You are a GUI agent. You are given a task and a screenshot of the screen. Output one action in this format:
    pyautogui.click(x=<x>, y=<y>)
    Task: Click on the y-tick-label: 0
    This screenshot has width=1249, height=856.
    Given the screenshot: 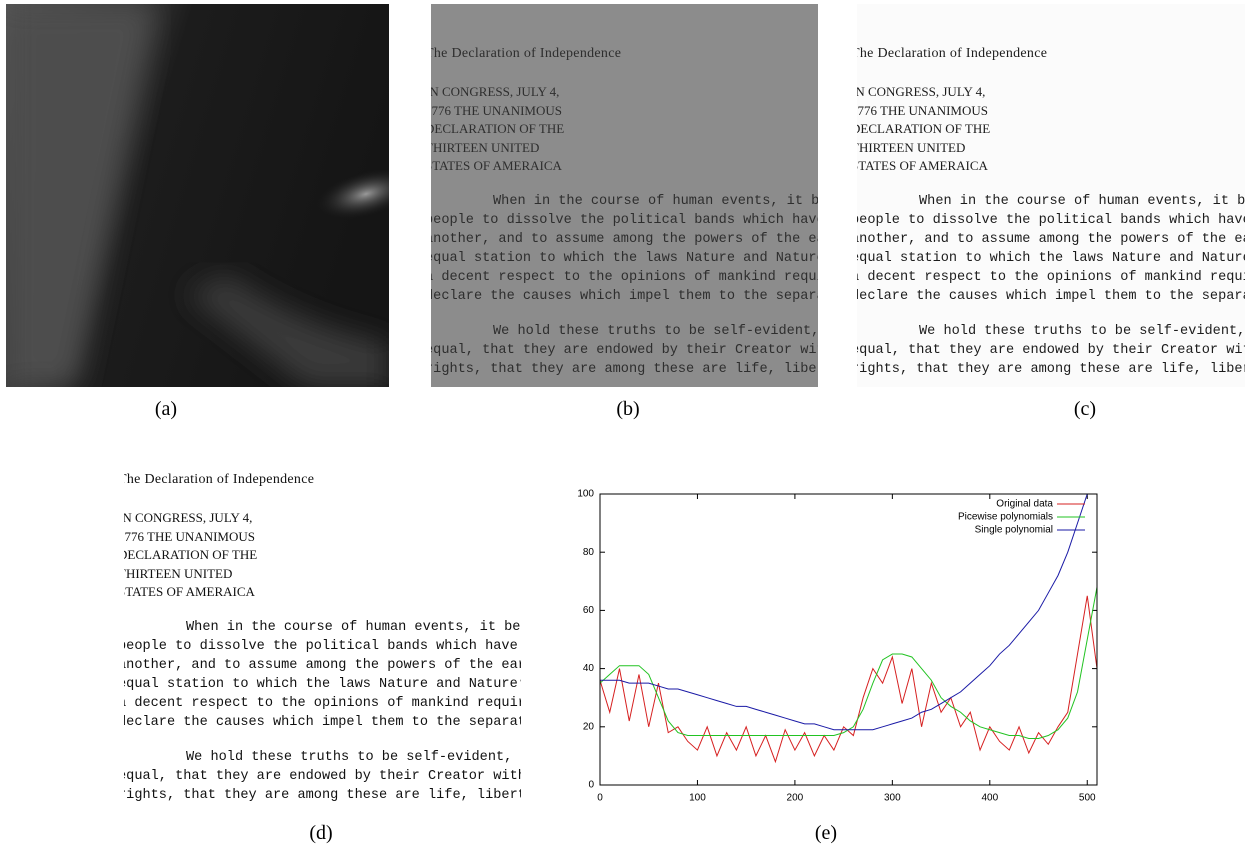 What is the action you would take?
    pyautogui.click(x=591, y=785)
    